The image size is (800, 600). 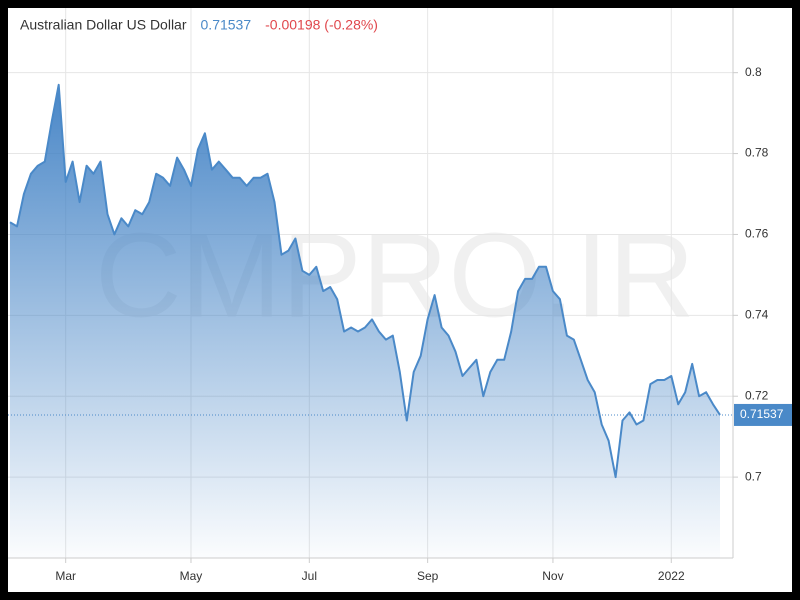 What do you see at coordinates (757, 153) in the screenshot?
I see `y-tick-label: 0.78` at bounding box center [757, 153].